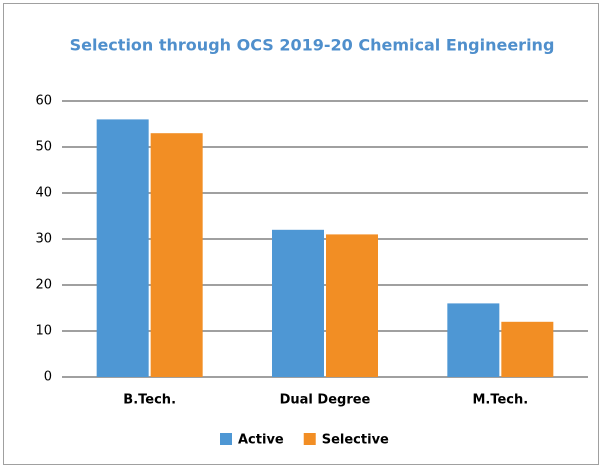  Describe the element at coordinates (43, 101) in the screenshot. I see `y-tick-label: 60` at that location.